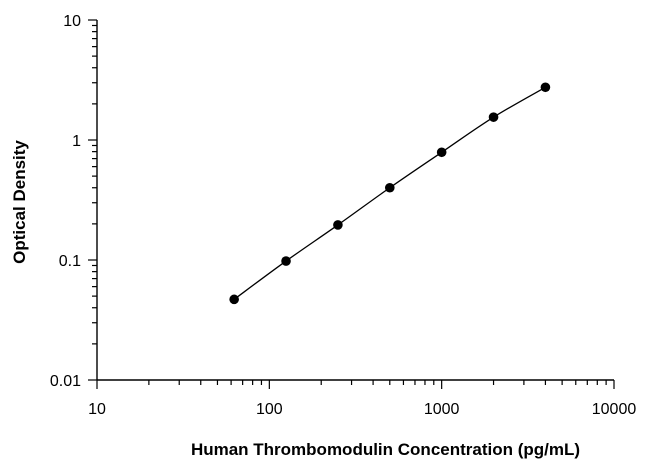 The image size is (650, 470). What do you see at coordinates (19, 202) in the screenshot?
I see `y-axis-title: Optical Density` at bounding box center [19, 202].